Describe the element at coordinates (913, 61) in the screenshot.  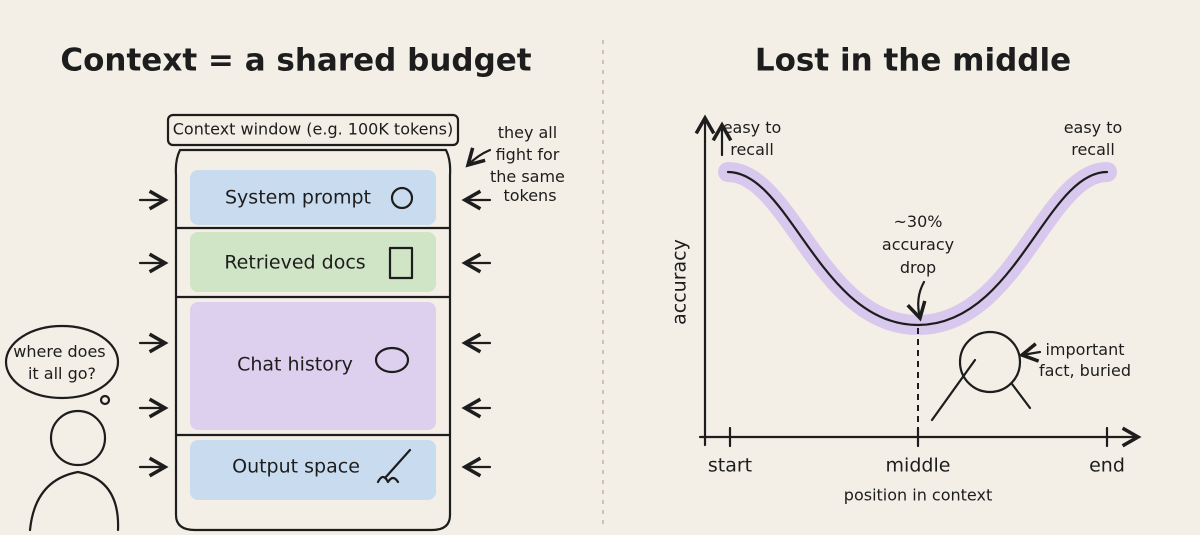
I see `right-title: Lost in the middle` at that location.